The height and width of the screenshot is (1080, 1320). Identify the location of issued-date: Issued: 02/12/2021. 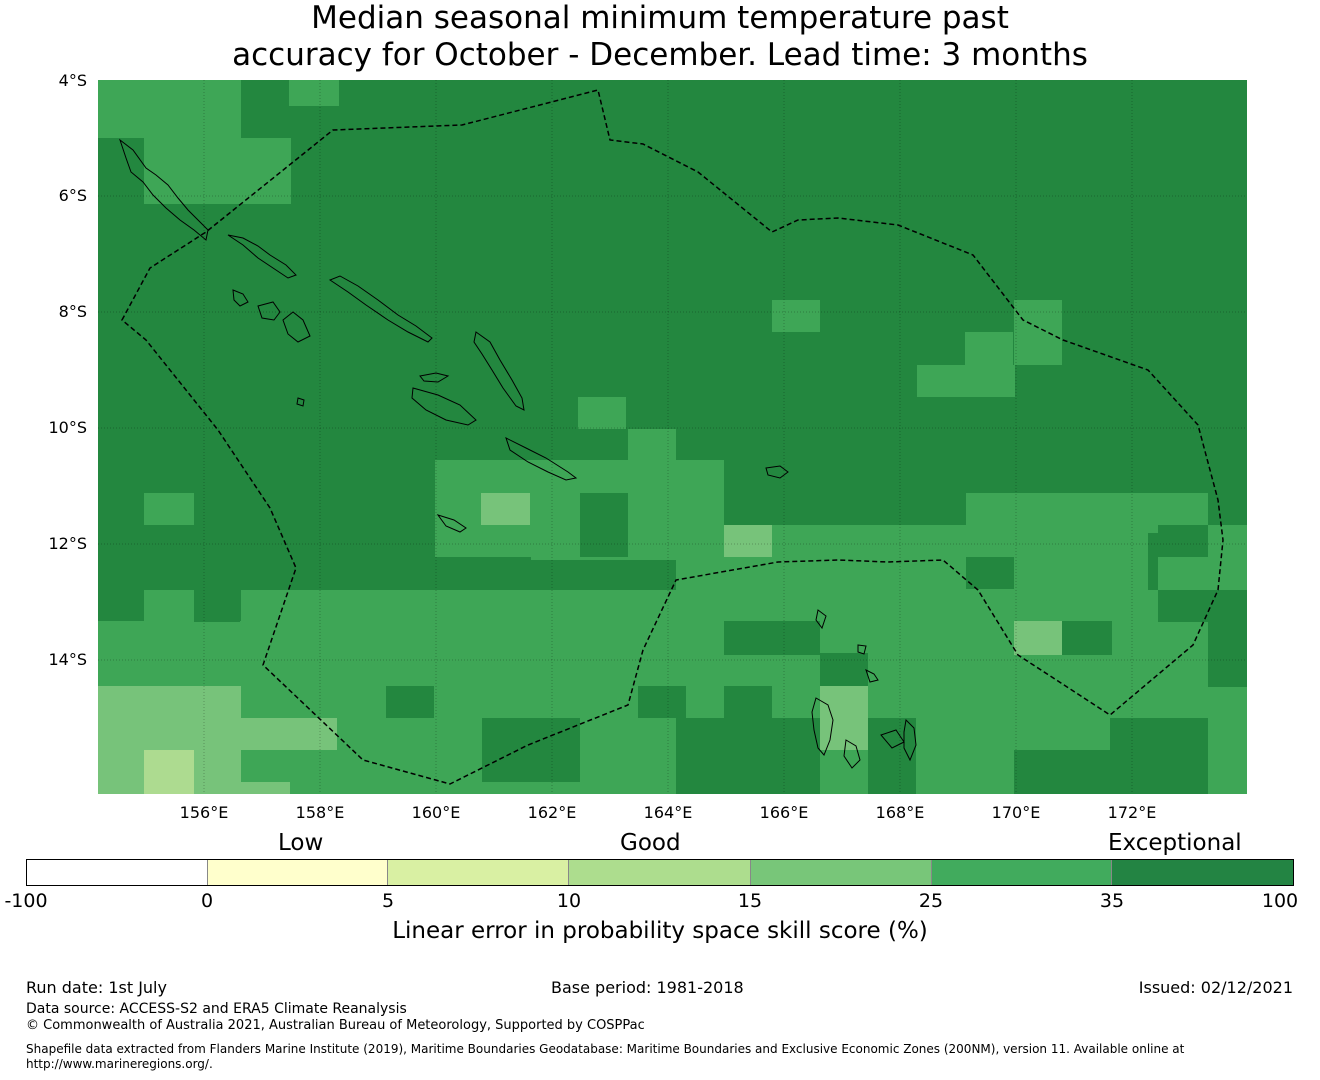
(1215, 987).